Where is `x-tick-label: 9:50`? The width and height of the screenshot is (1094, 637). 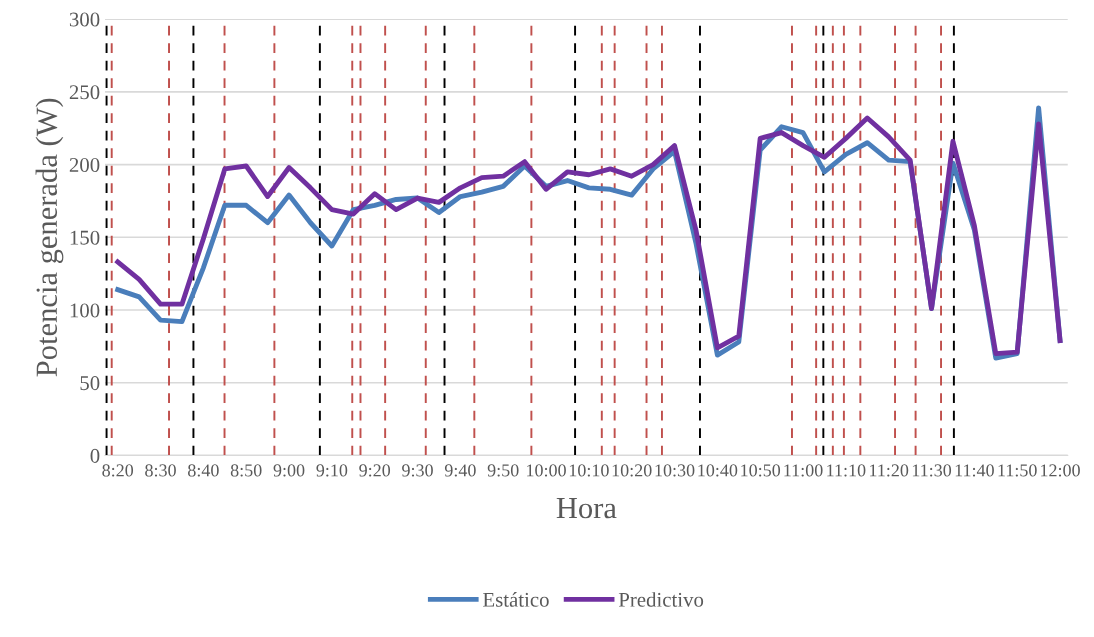 x-tick-label: 9:50 is located at coordinates (503, 470).